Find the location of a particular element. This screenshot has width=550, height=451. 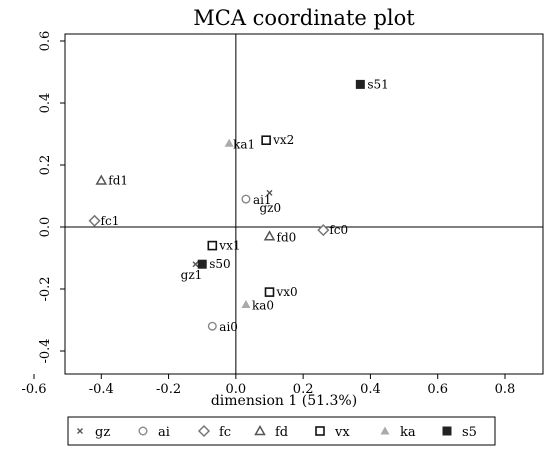

x-tick-label: 0.6 is located at coordinates (437, 389).